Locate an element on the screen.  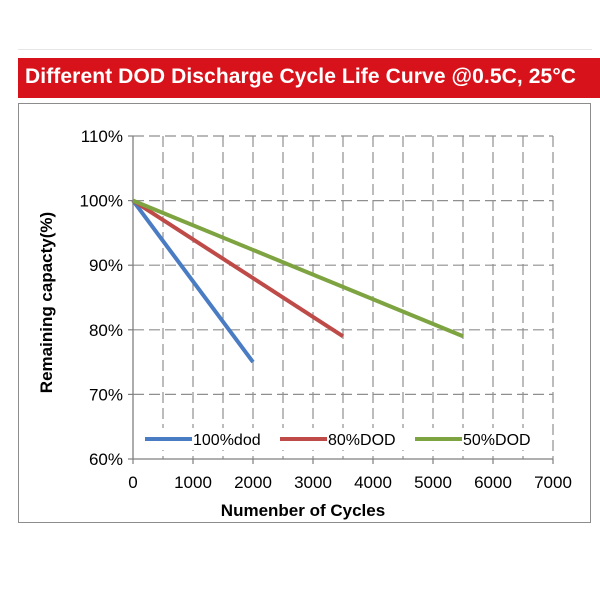
y-tick-label: 100% is located at coordinates (101, 201).